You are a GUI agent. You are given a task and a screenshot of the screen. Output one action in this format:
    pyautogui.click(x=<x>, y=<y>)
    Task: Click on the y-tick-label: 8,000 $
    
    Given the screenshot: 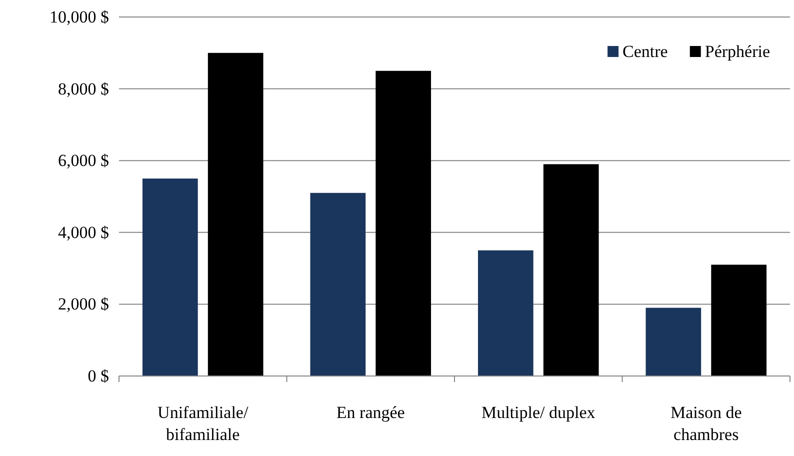 What is the action you would take?
    pyautogui.click(x=83, y=88)
    